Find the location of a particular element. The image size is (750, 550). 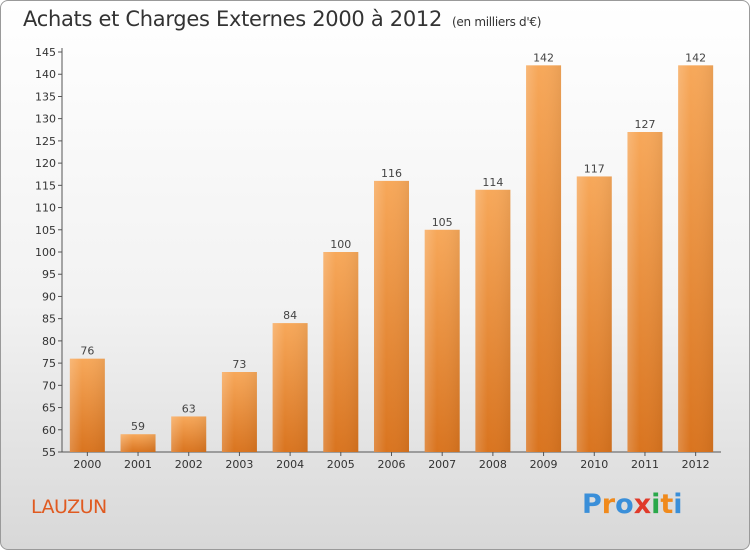

brand-logo-letter: o is located at coordinates (624, 504).